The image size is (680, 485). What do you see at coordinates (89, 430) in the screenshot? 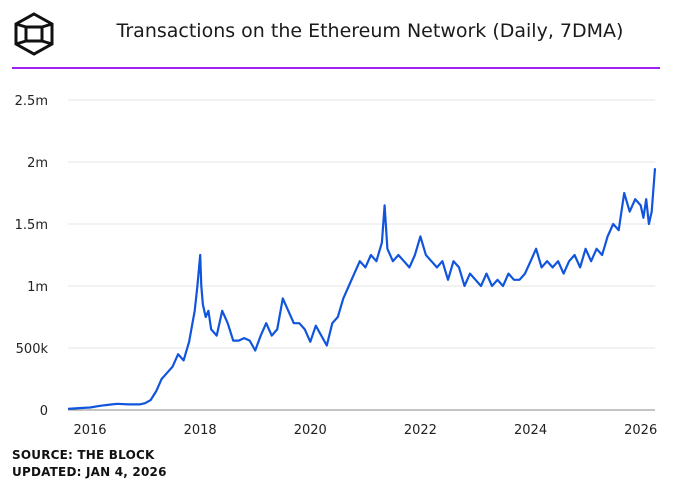
I see `x-tick-label: 2016` at bounding box center [89, 430].